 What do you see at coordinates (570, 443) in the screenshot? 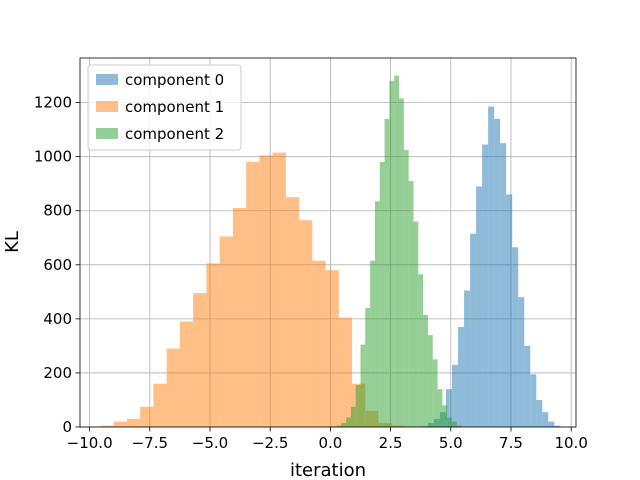
I see `x-tick-label: 10.0` at bounding box center [570, 443].